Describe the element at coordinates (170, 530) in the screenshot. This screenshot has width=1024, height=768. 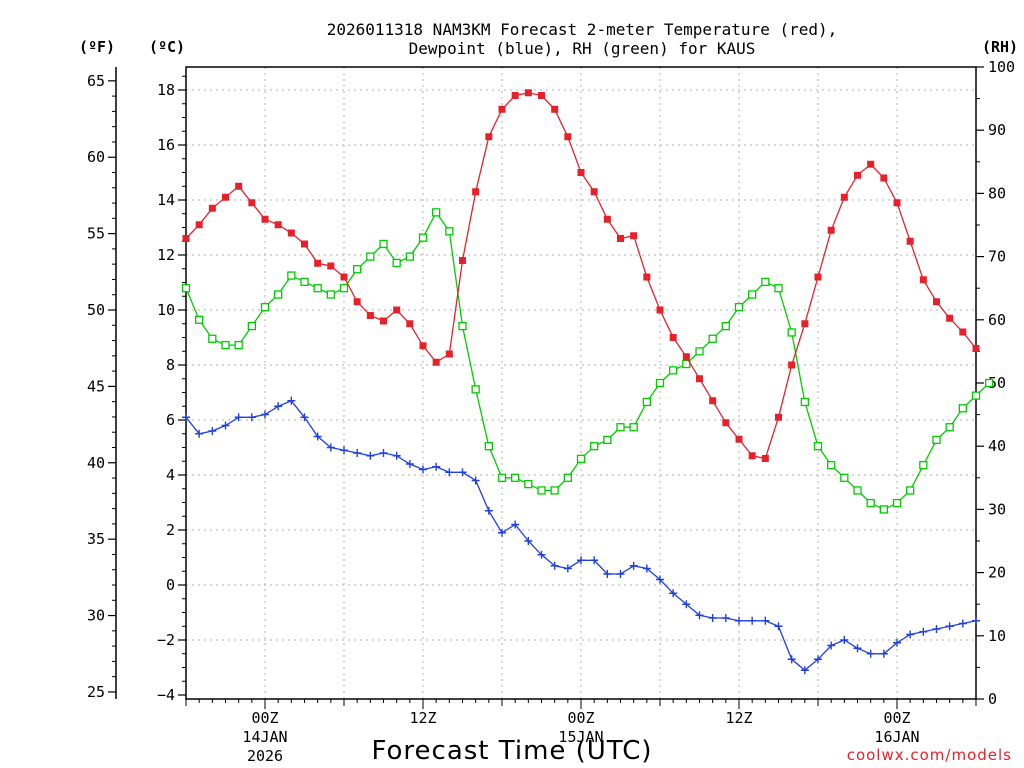
I see `celsius-tick-label: 2` at that location.